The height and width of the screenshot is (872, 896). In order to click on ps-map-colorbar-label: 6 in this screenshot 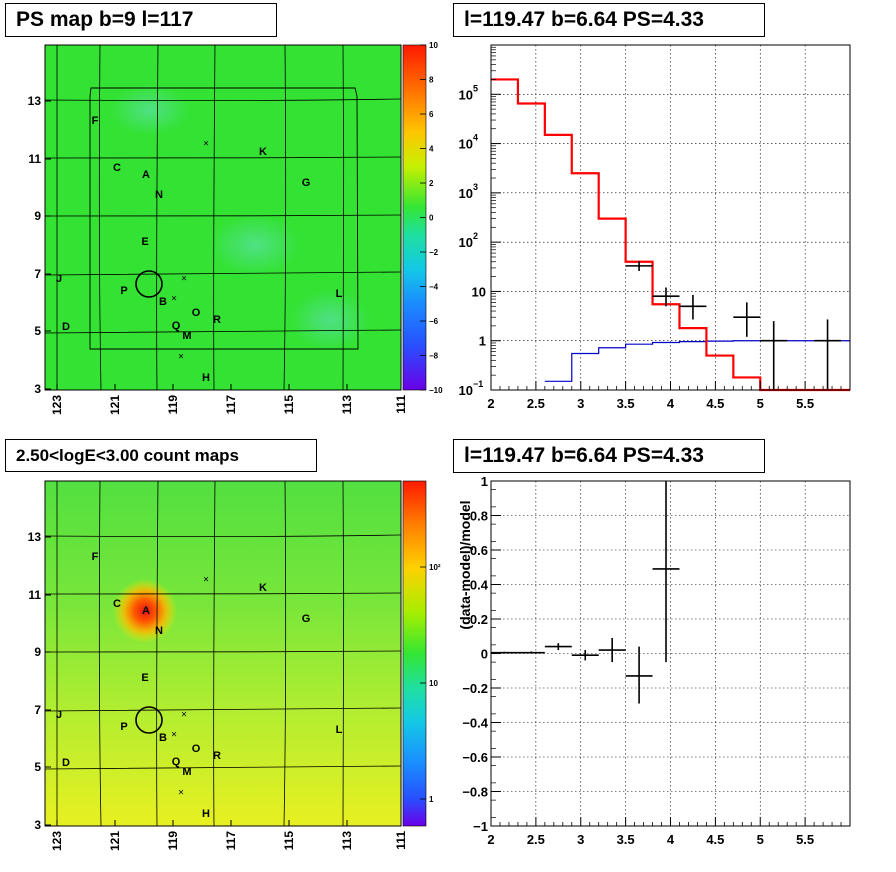, I will do `click(431, 114)`.